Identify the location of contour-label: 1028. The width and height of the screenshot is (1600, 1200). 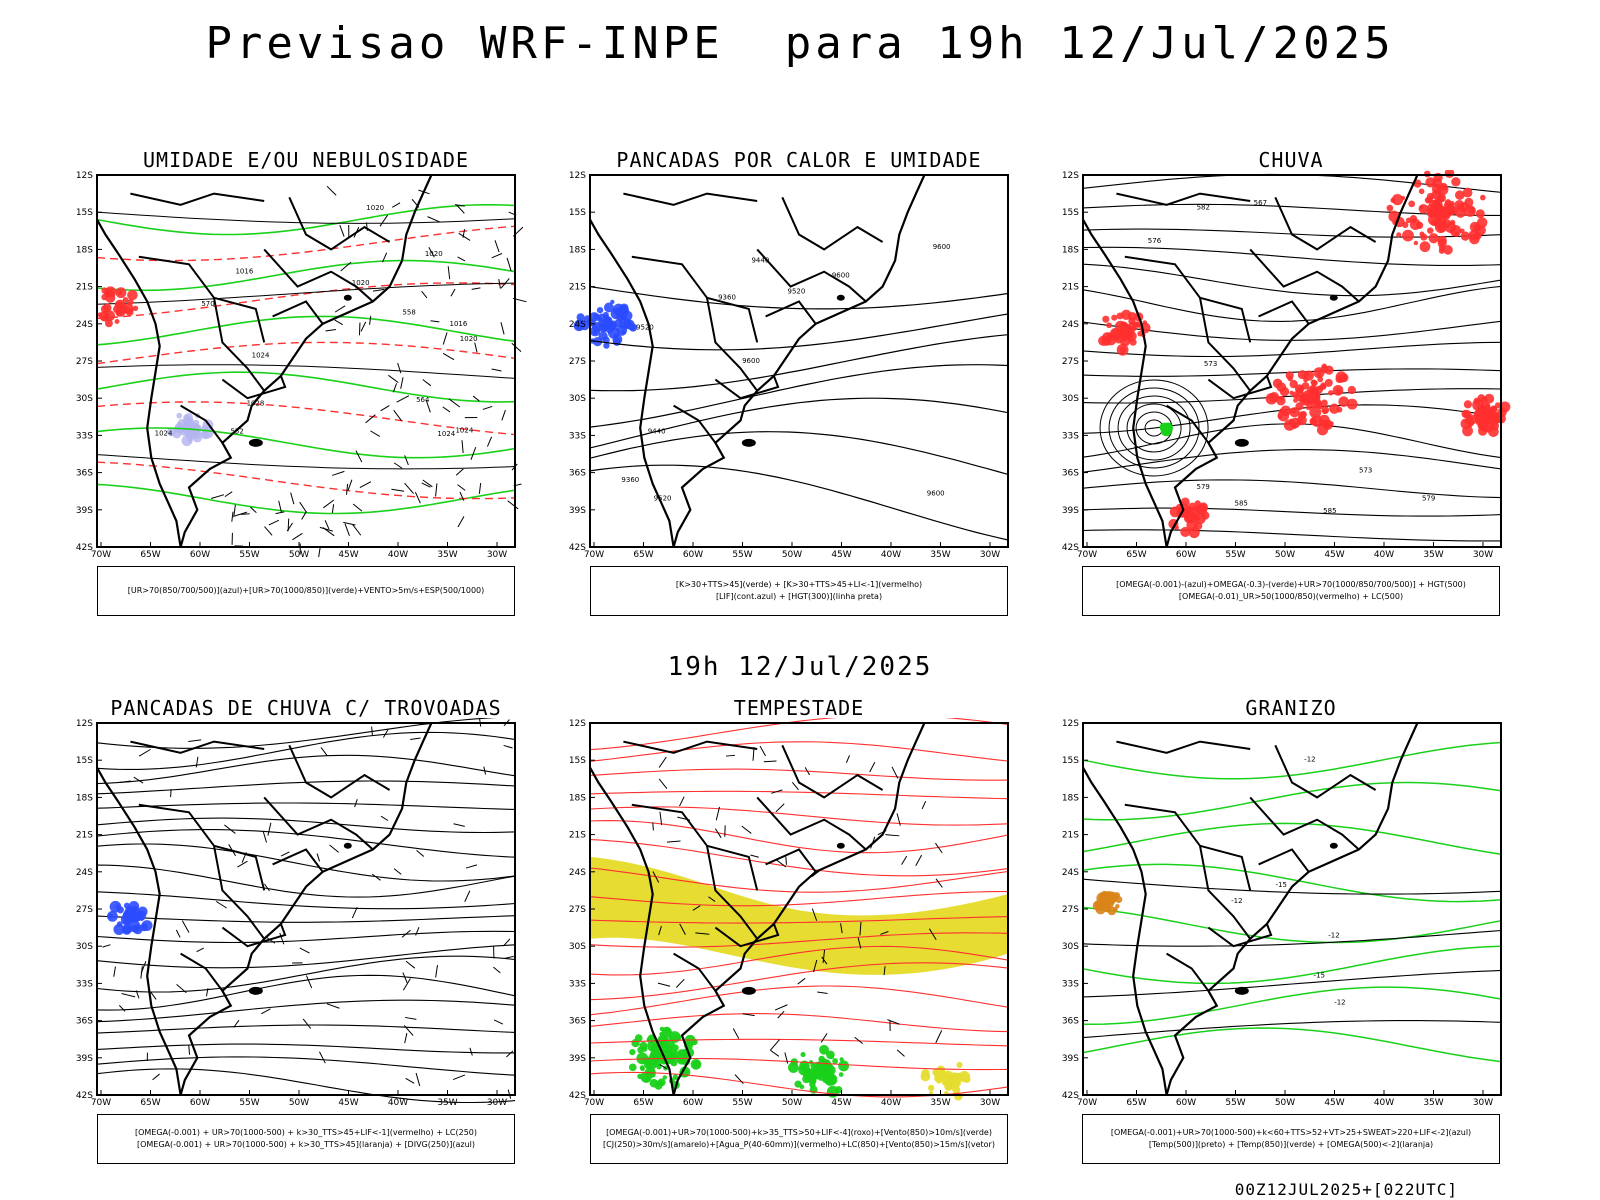
(256, 403).